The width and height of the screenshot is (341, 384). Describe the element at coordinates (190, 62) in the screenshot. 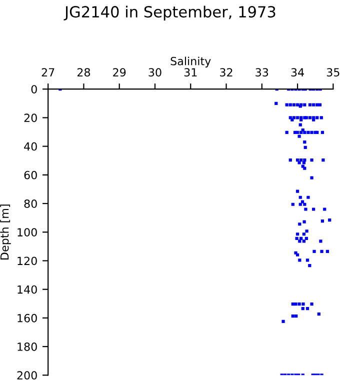

I see `x-axis-title: Salinity` at that location.